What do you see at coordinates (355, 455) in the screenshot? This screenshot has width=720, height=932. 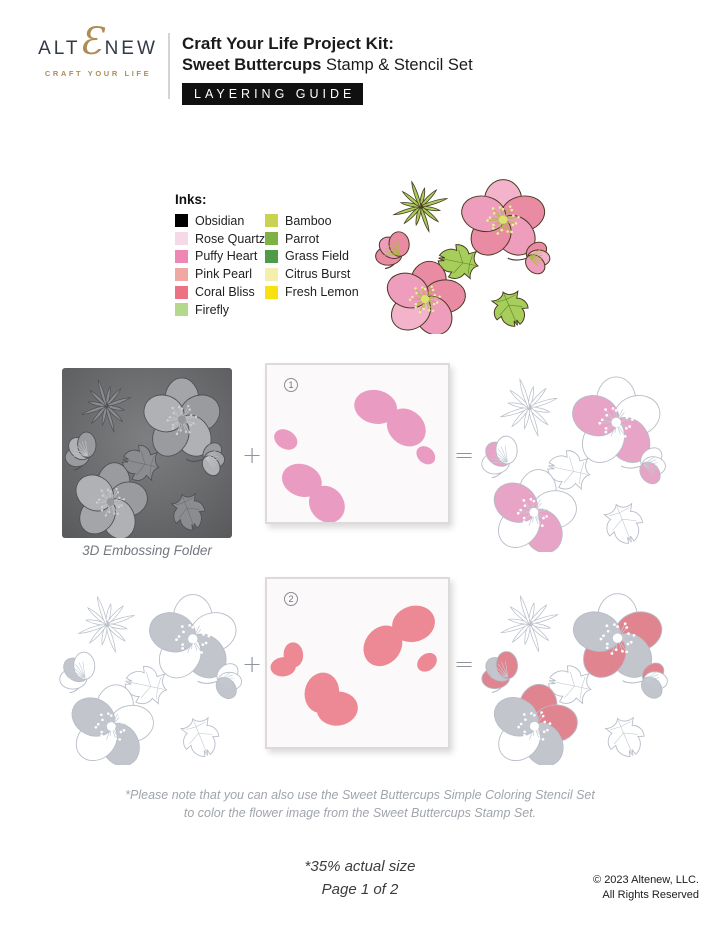 I see `stencil-1-cutouts` at bounding box center [355, 455].